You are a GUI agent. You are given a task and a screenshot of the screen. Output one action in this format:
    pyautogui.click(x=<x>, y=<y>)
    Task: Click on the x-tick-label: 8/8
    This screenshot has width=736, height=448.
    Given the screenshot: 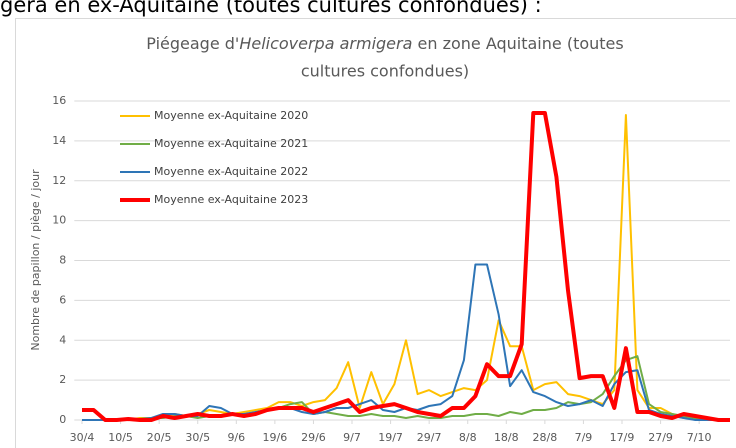 What is the action you would take?
    pyautogui.click(x=468, y=437)
    